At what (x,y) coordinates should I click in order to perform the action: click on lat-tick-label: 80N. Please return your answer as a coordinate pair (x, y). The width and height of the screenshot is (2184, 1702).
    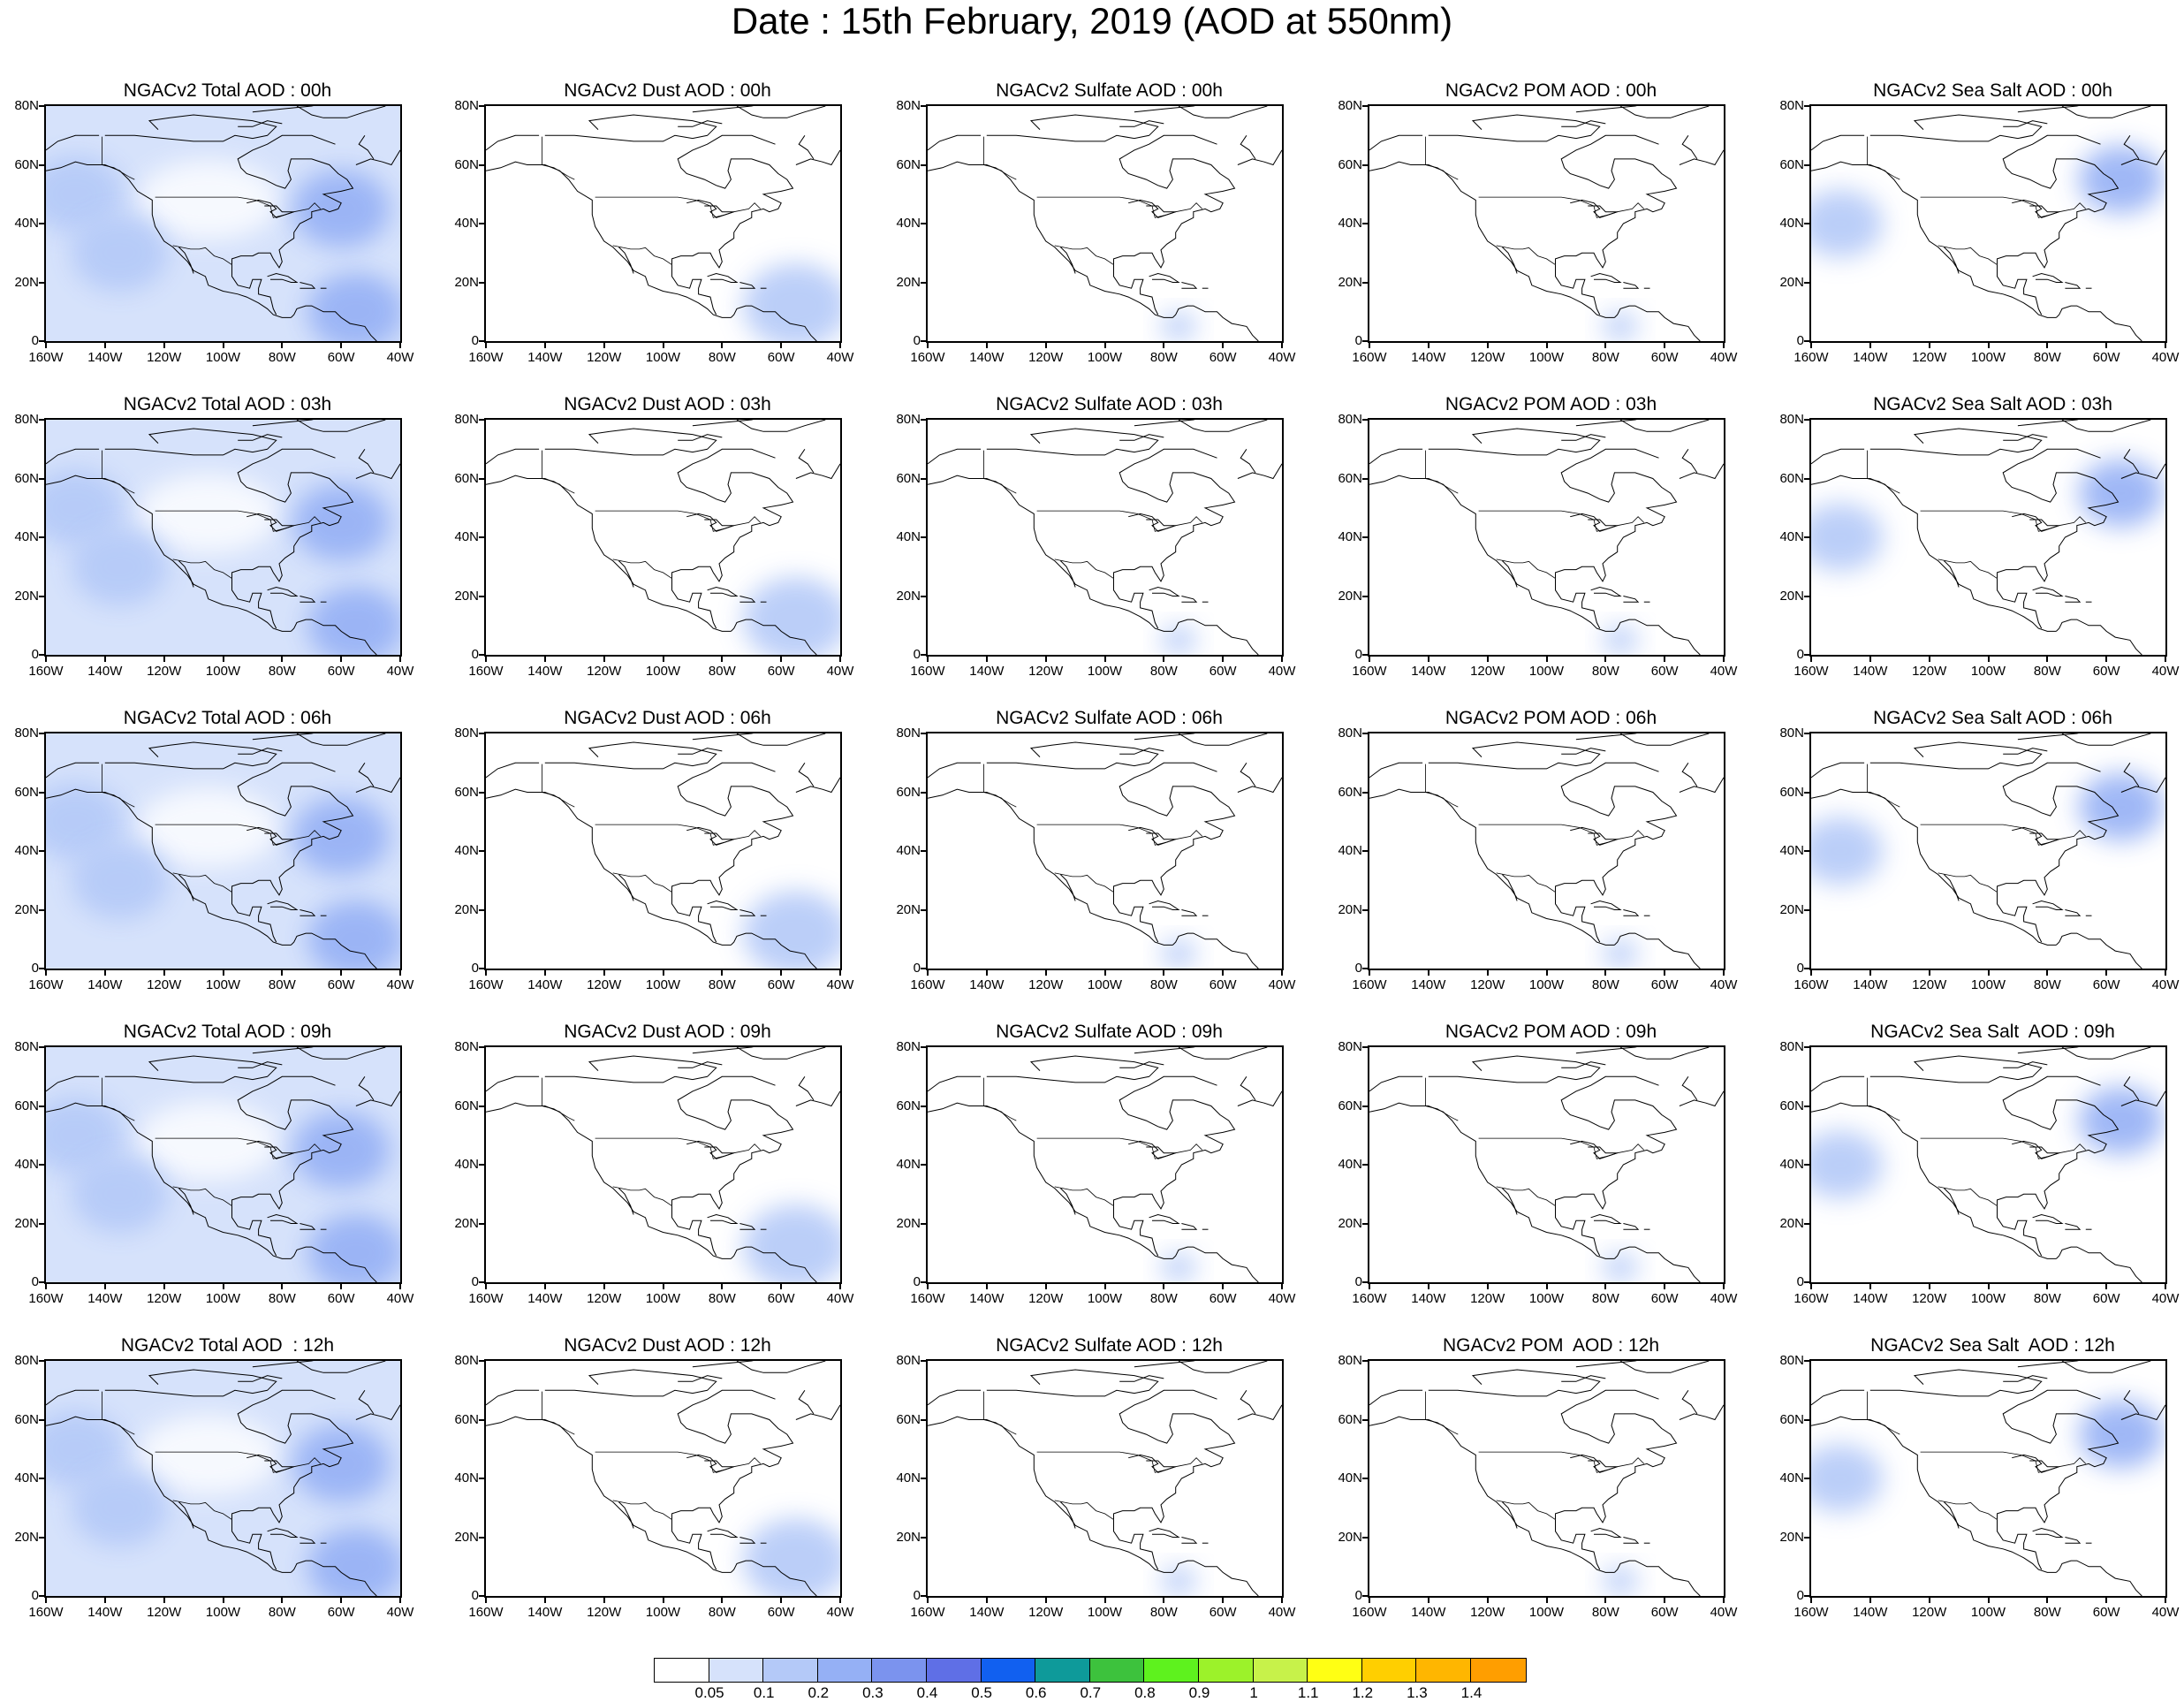
    Looking at the image, I should click on (26, 1046).